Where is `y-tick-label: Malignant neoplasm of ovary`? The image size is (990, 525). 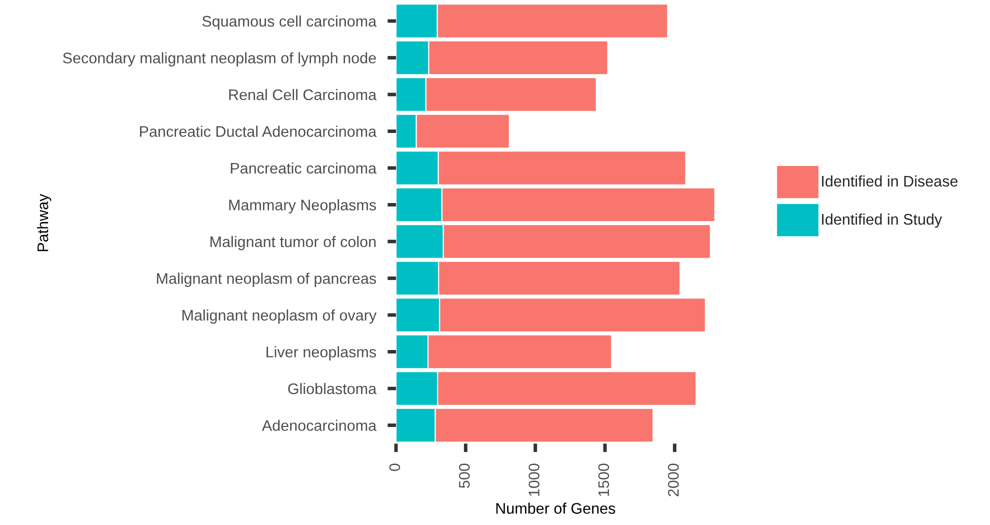 y-tick-label: Malignant neoplasm of ovary is located at coordinates (279, 316).